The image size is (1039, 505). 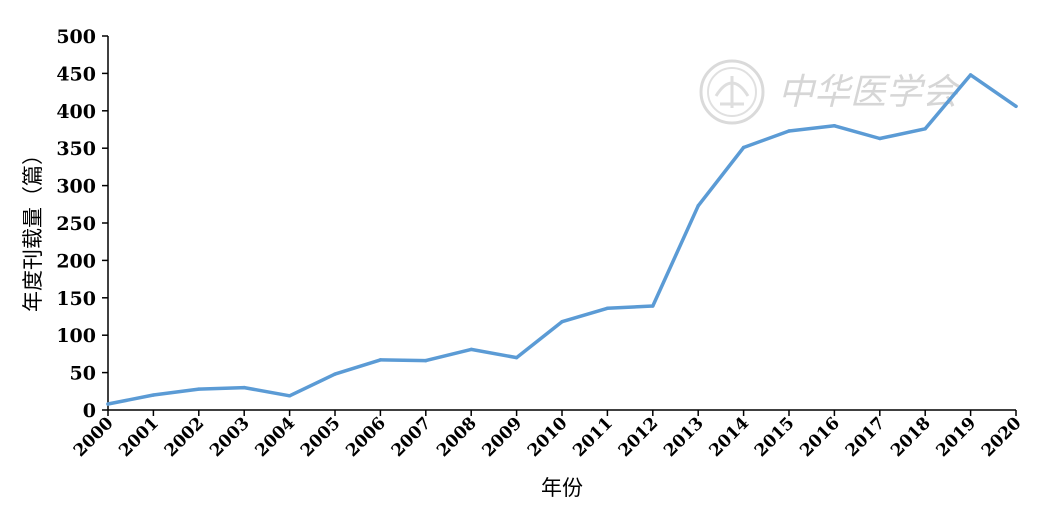 What do you see at coordinates (562, 488) in the screenshot?
I see `x-axis-label: 年份` at bounding box center [562, 488].